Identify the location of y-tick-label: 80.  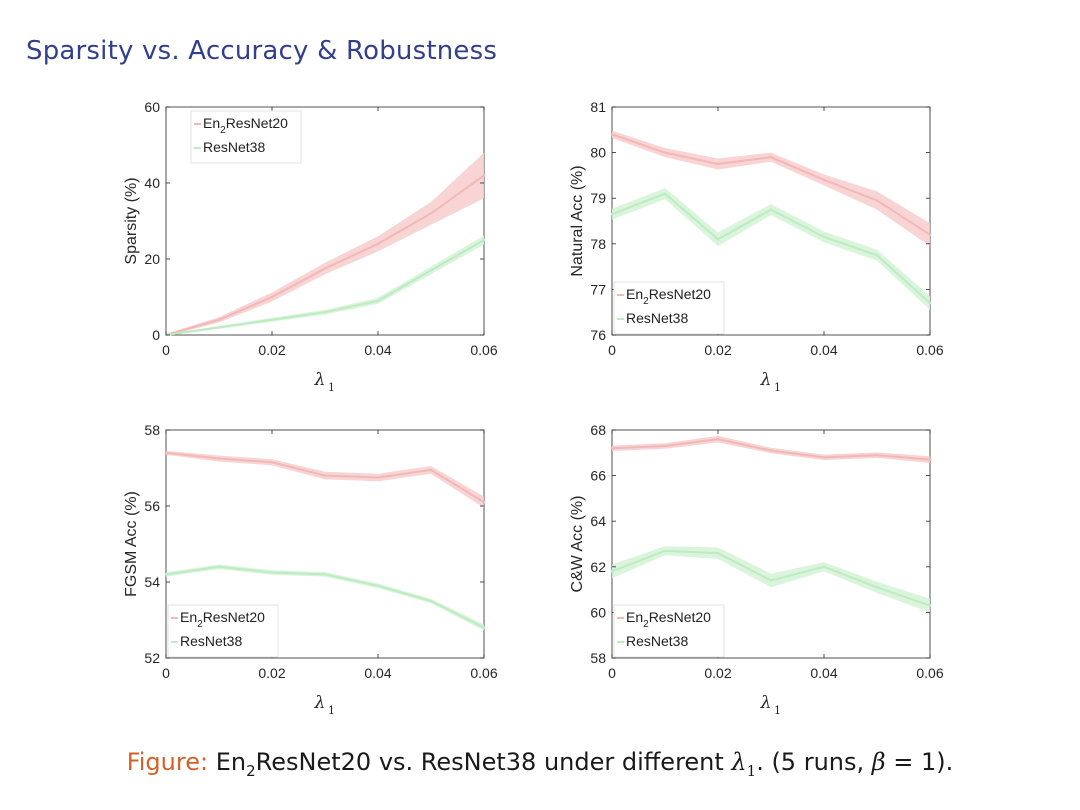
(598, 153).